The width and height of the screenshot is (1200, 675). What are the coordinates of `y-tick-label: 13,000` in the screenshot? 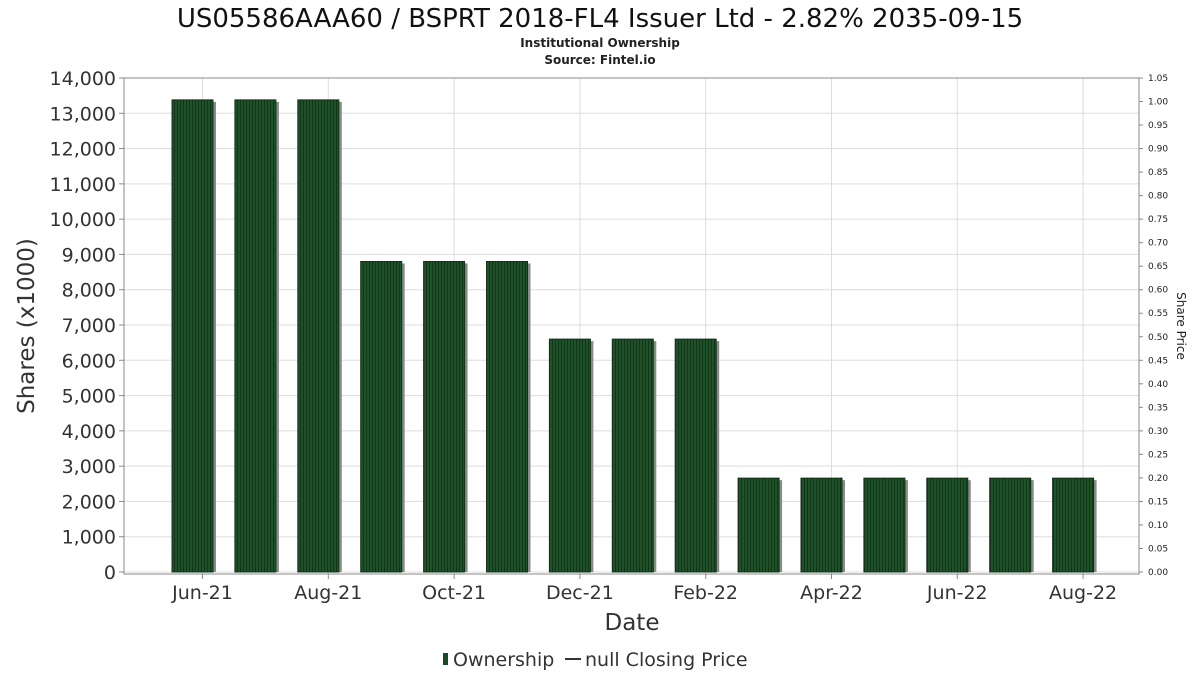 It's located at (83, 114).